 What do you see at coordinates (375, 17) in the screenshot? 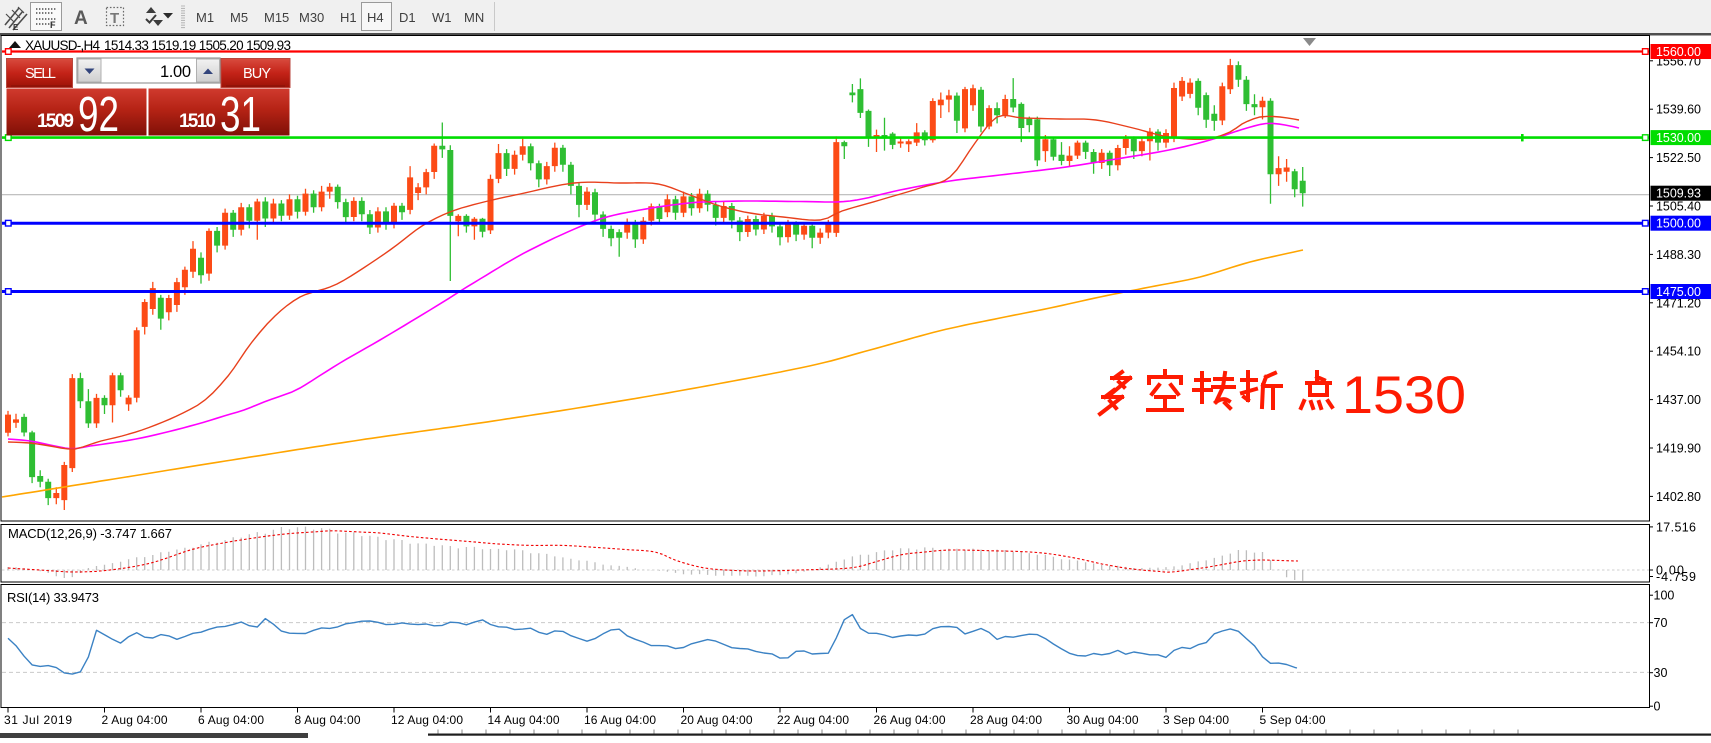
I see `svg-text: H4` at bounding box center [375, 17].